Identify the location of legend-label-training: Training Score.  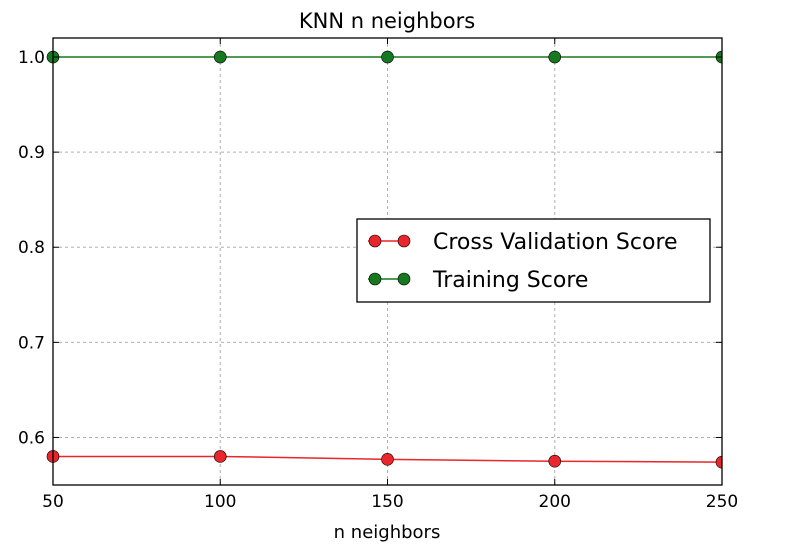
(510, 280).